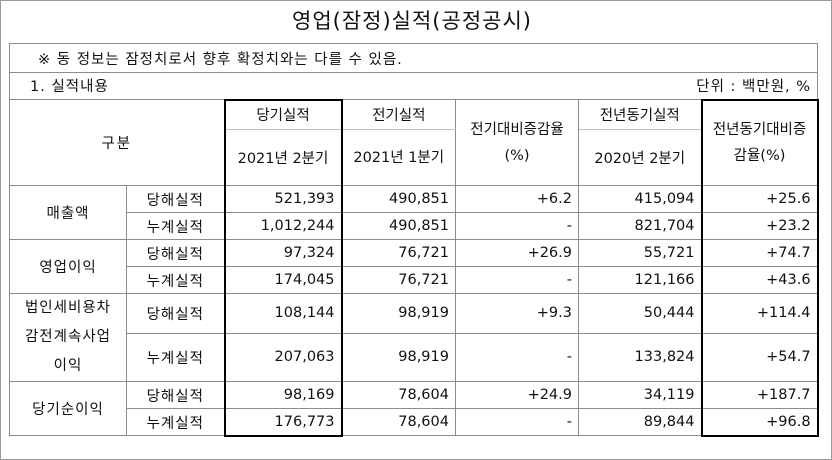 The height and width of the screenshot is (460, 832). I want to click on cell-current: 98,169, so click(283, 395).